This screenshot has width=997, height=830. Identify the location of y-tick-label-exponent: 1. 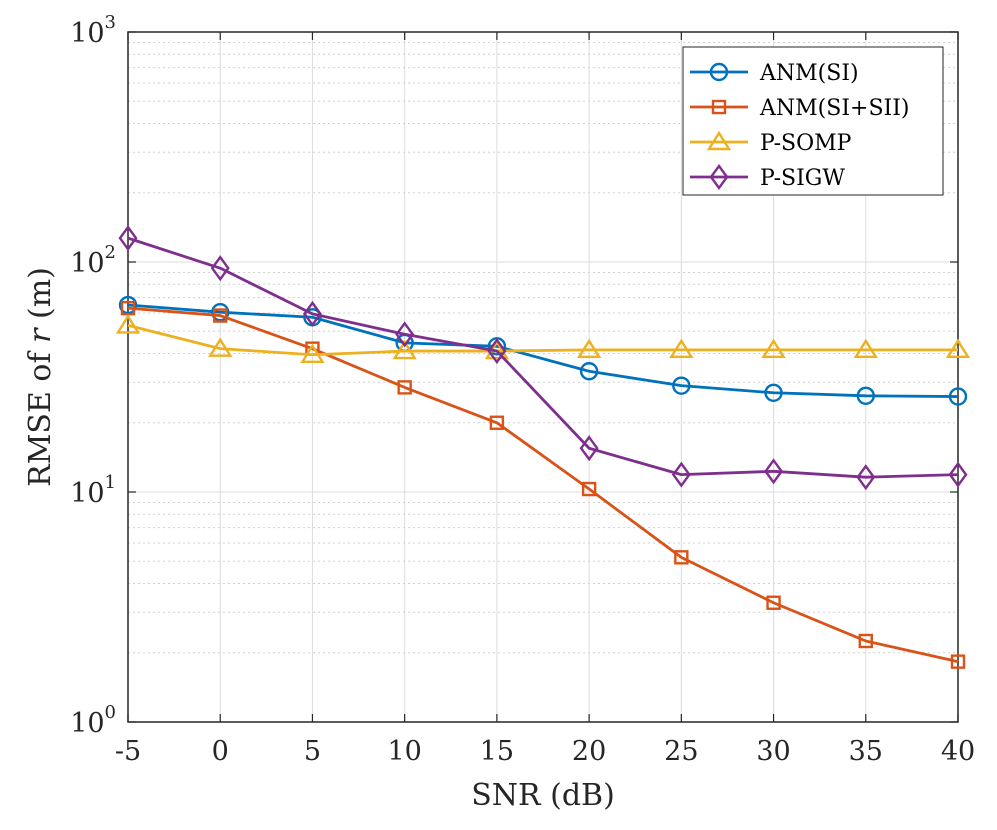
(110, 482).